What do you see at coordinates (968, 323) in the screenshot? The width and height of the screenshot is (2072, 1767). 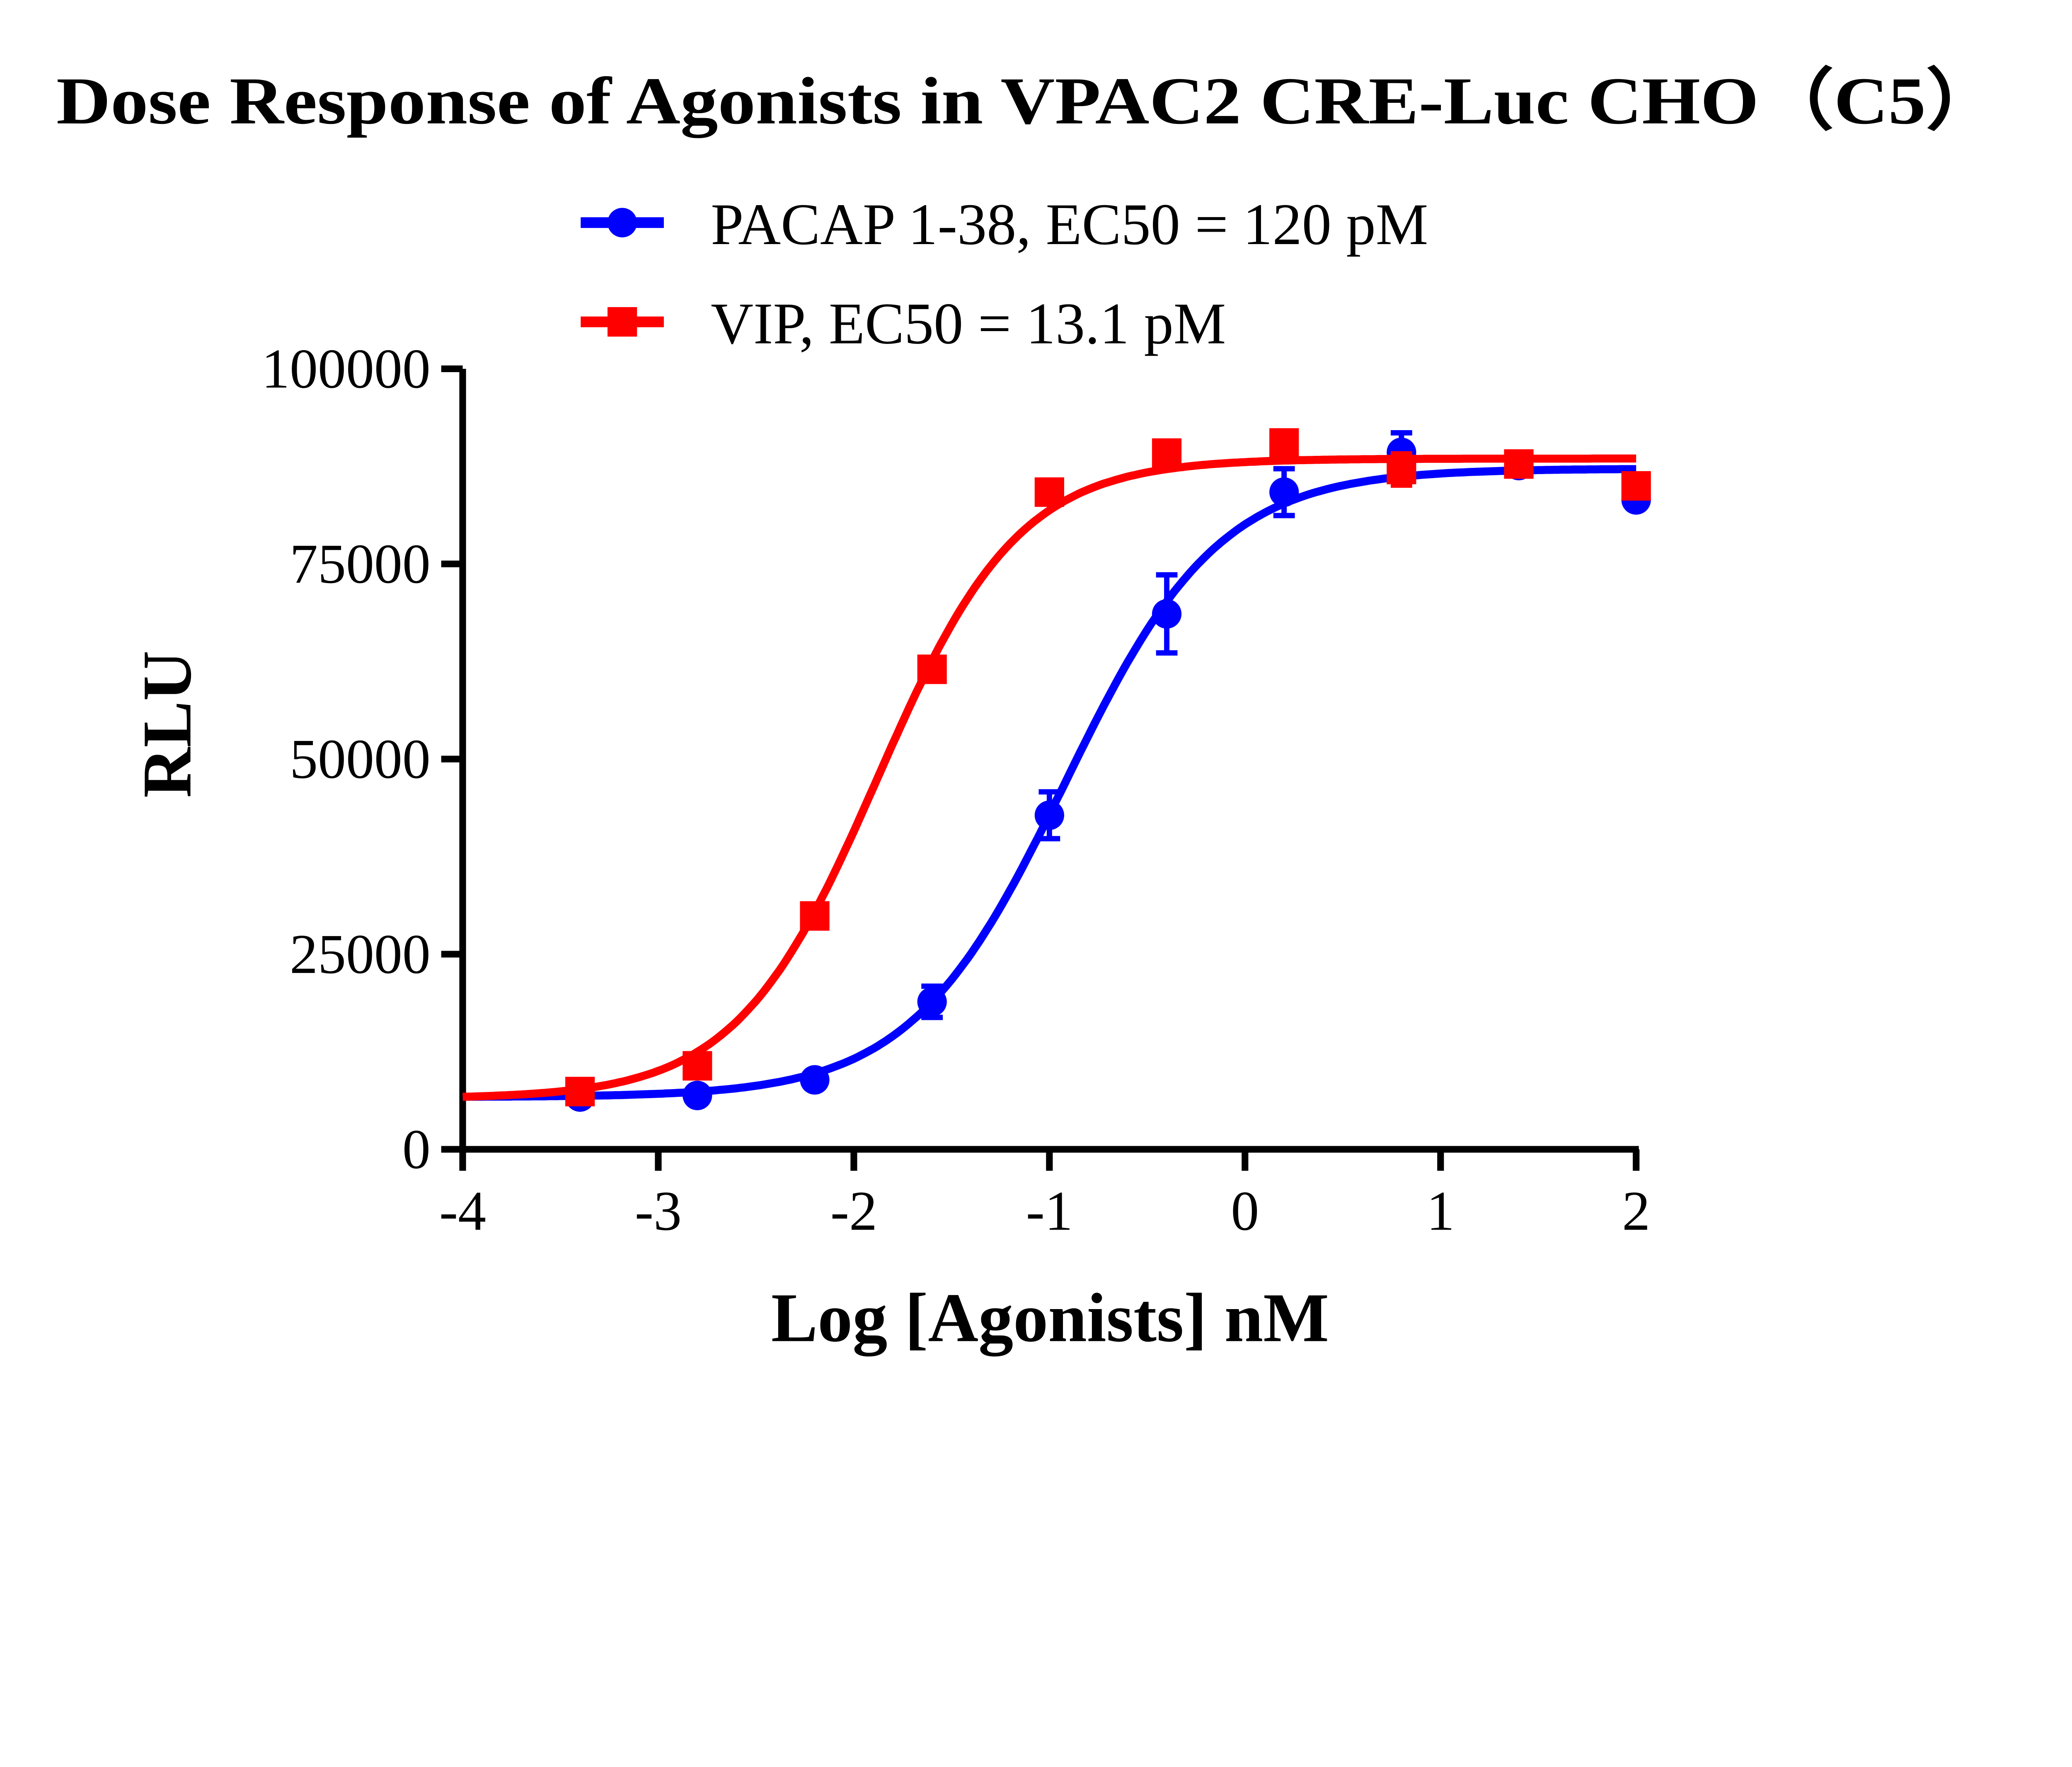 I see `legend-label: VIP, EC50 = 13.1 pM` at bounding box center [968, 323].